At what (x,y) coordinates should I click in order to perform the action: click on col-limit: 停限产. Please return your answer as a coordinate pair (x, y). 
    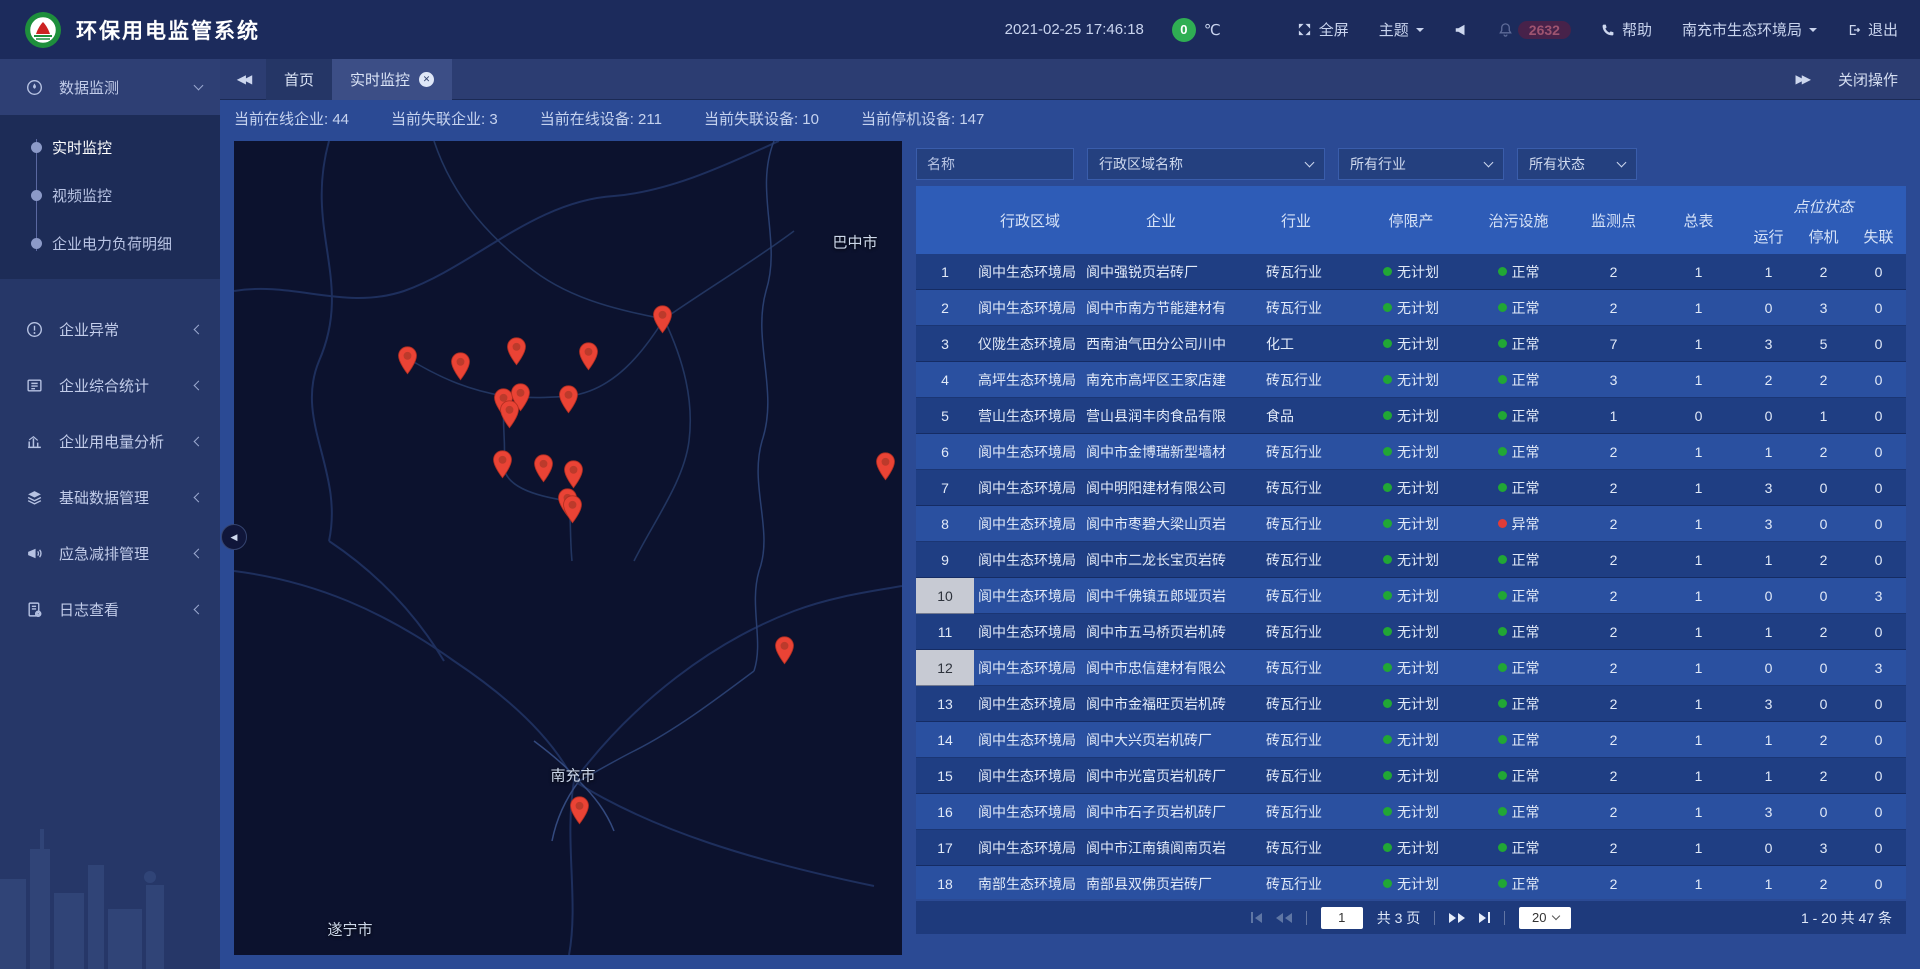
    Looking at the image, I should click on (1411, 221).